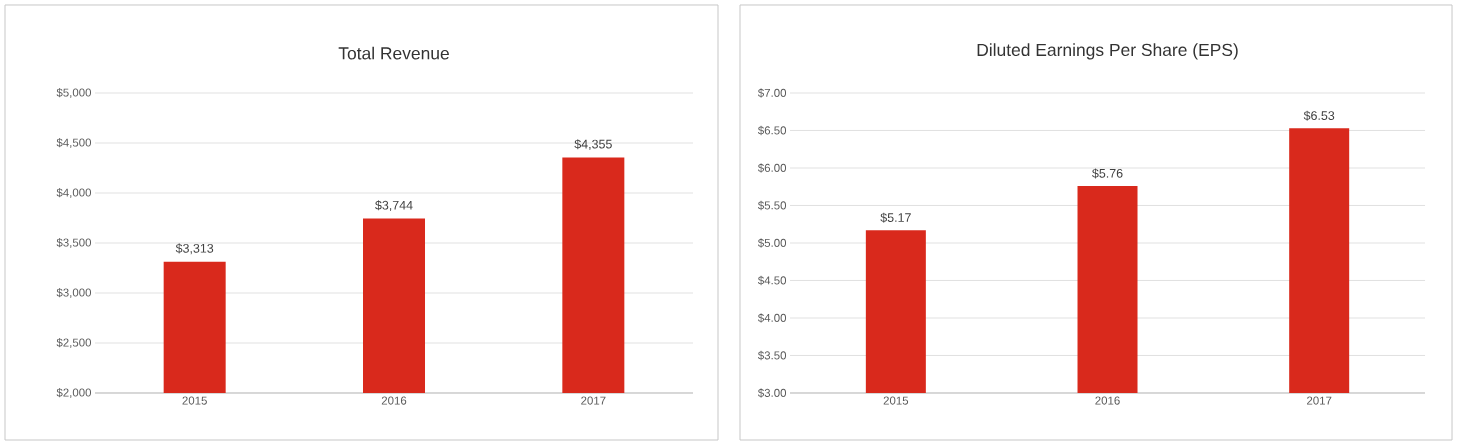  What do you see at coordinates (74, 293) in the screenshot?
I see `y-tick-label: $3,000` at bounding box center [74, 293].